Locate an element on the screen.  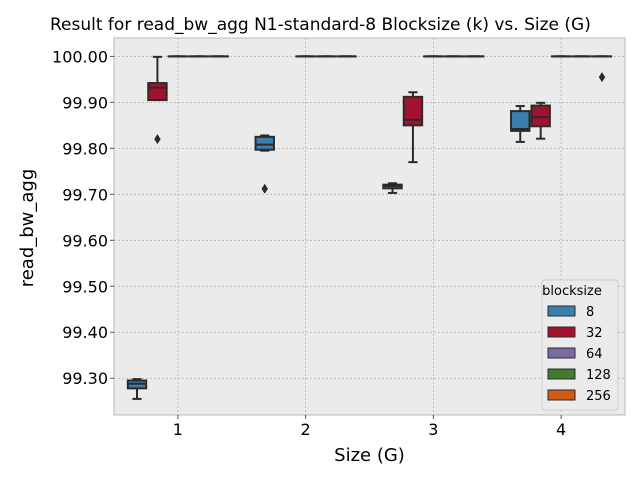
legend-label-256: 256 is located at coordinates (598, 396).